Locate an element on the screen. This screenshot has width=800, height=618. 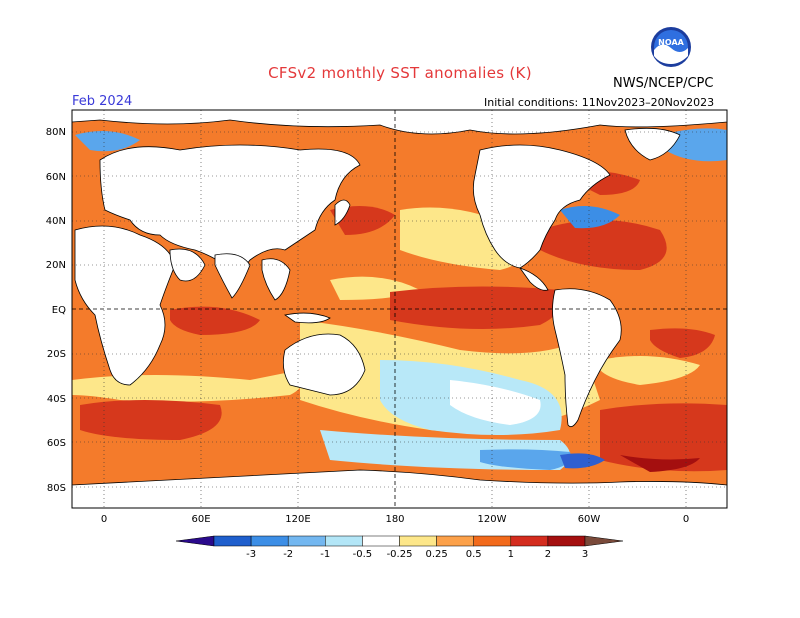
noaa-logo-icon: NOAA is located at coordinates (671, 47).